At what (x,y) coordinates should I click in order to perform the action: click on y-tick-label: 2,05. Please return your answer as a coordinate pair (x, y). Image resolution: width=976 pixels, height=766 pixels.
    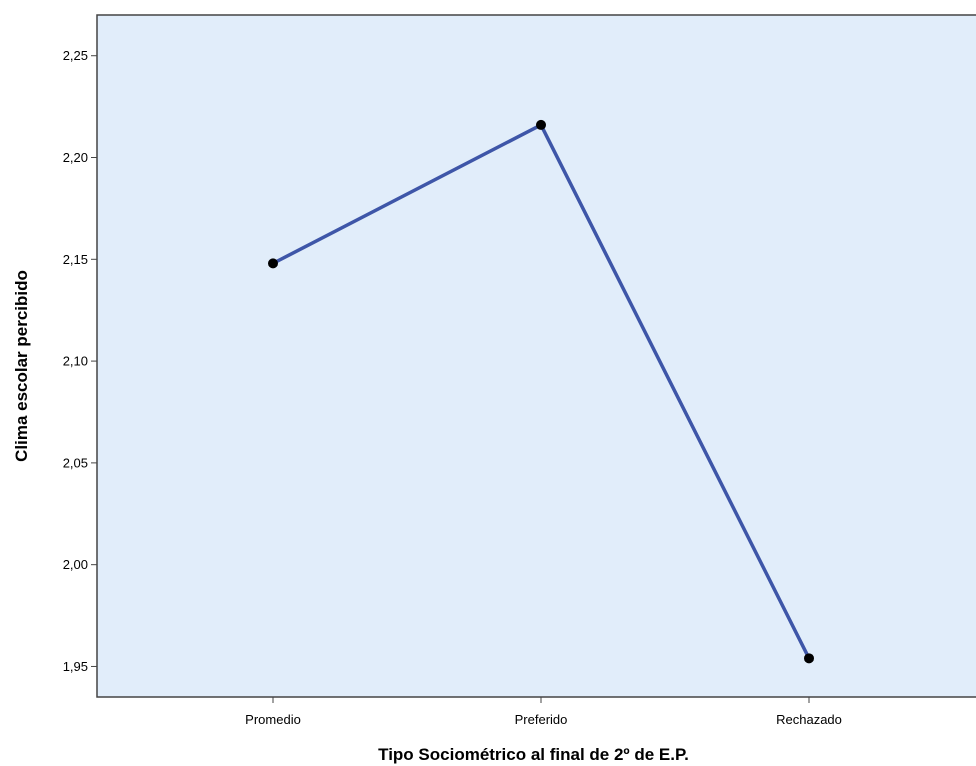
    Looking at the image, I should click on (75, 462).